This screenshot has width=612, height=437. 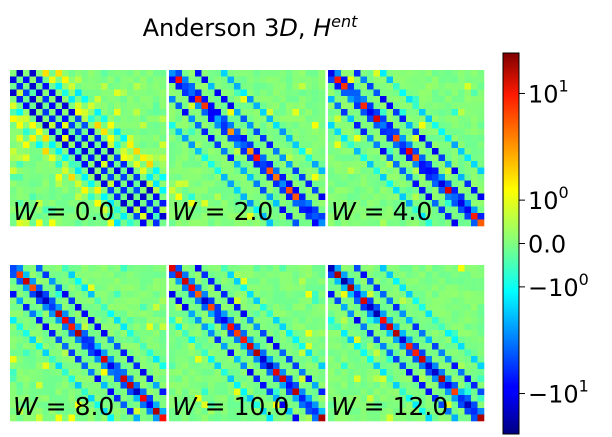 What do you see at coordinates (406, 148) in the screenshot?
I see `heatmap-panel-2: W = 4.0` at bounding box center [406, 148].